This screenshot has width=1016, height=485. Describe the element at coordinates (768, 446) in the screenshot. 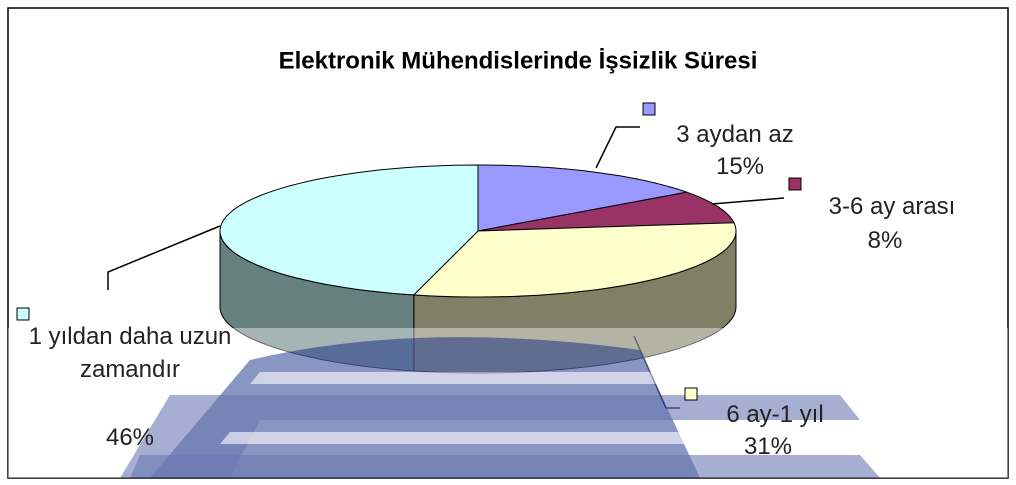

I see `slice-value-label: 31%` at that location.